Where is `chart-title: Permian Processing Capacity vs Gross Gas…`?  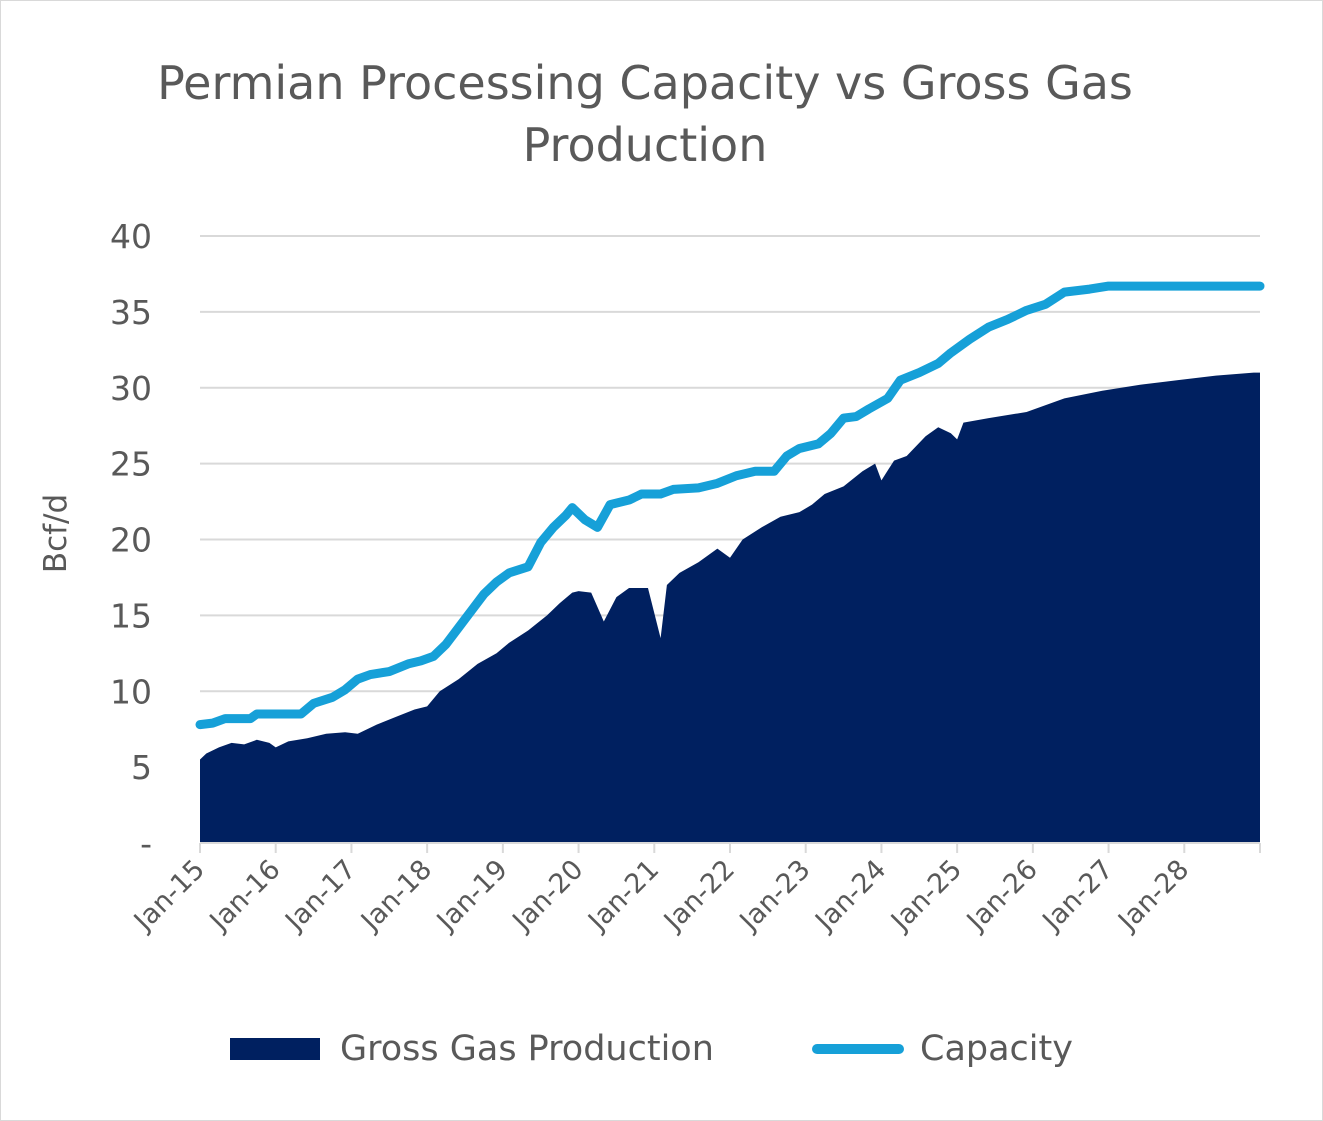 chart-title: Permian Processing Capacity vs Gross Gas… is located at coordinates (645, 114).